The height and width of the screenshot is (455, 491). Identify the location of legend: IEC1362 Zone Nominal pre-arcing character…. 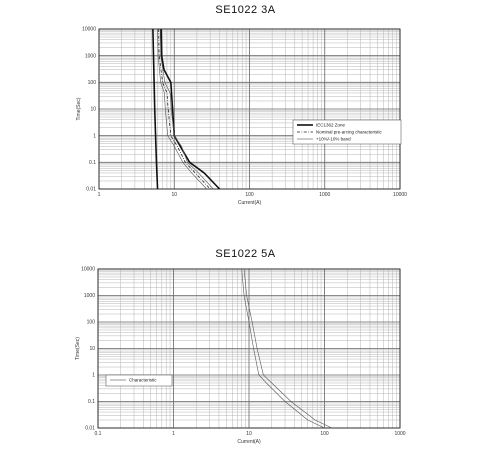
(347, 132).